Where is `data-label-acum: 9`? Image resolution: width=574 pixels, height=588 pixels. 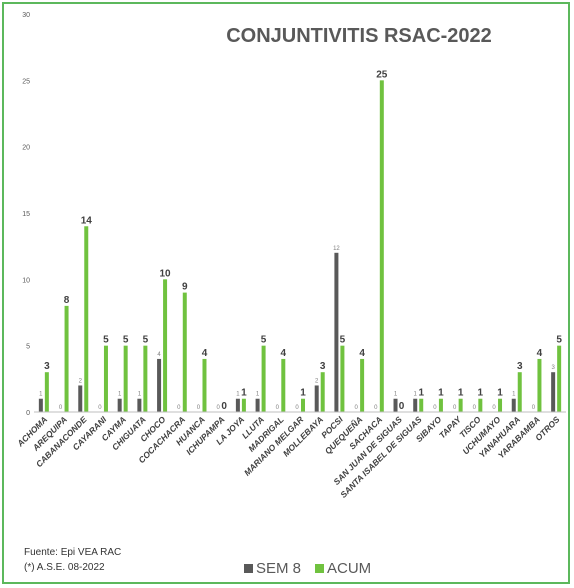
data-label-acum: 9 is located at coordinates (185, 287).